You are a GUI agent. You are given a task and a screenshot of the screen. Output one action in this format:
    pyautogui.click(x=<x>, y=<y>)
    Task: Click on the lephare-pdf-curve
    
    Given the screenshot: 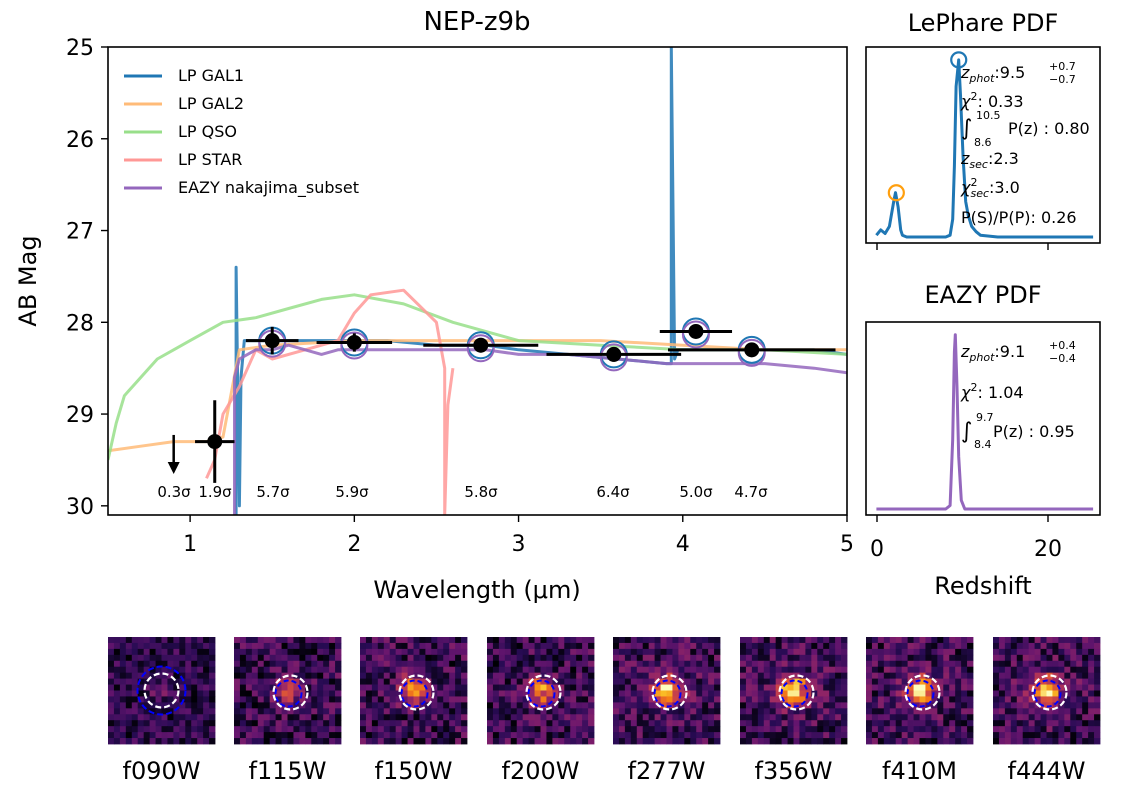 What is the action you would take?
    pyautogui.click(x=984, y=148)
    